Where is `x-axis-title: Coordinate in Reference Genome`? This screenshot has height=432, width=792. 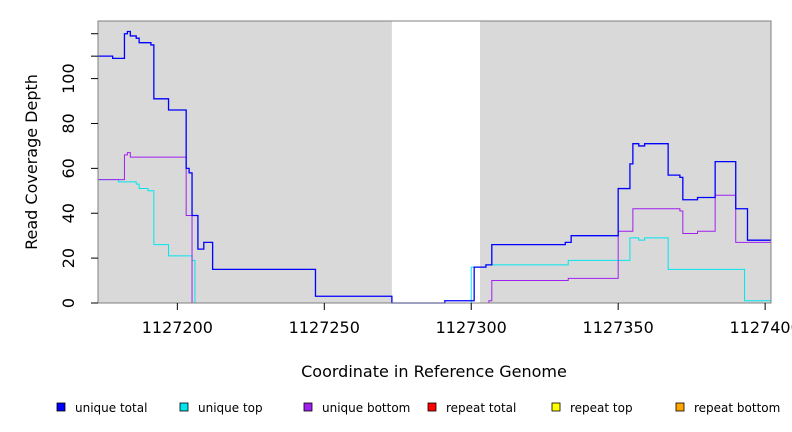
x-axis-title: Coordinate in Reference Genome is located at coordinates (434, 371).